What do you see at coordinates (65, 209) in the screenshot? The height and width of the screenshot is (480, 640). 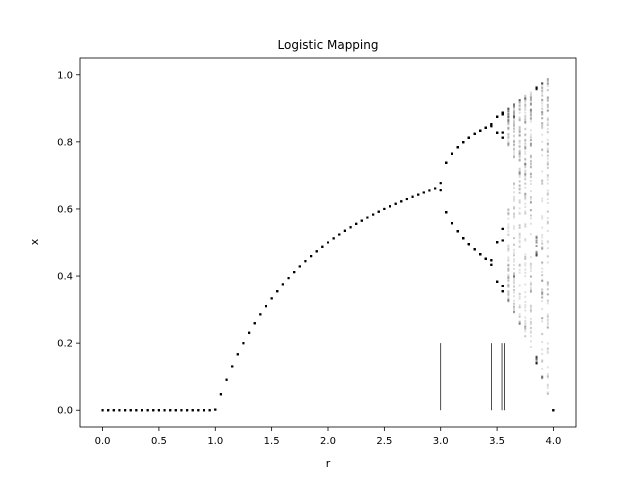 I see `y-tick-label: 0.6` at bounding box center [65, 209].